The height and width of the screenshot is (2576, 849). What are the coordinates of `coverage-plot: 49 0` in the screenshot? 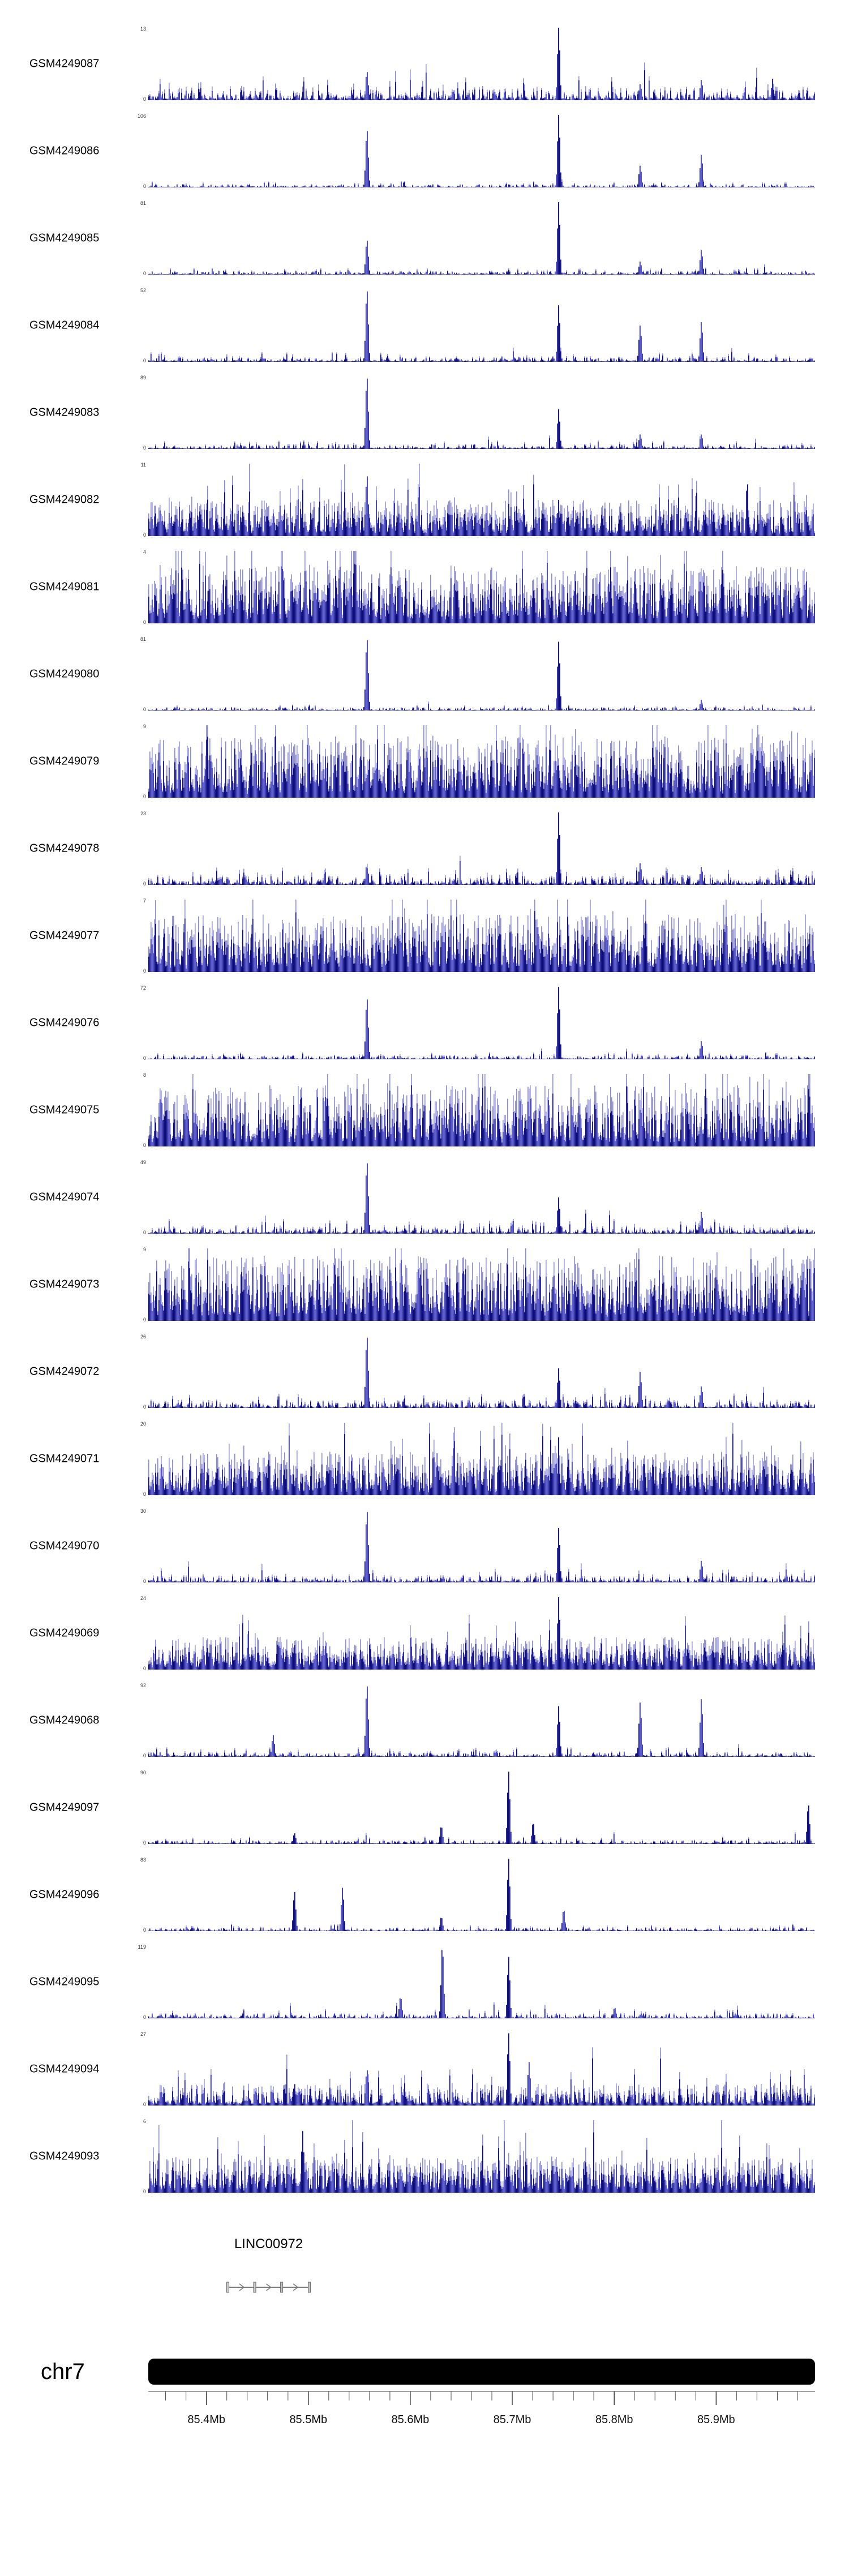 It's located at (477, 1197).